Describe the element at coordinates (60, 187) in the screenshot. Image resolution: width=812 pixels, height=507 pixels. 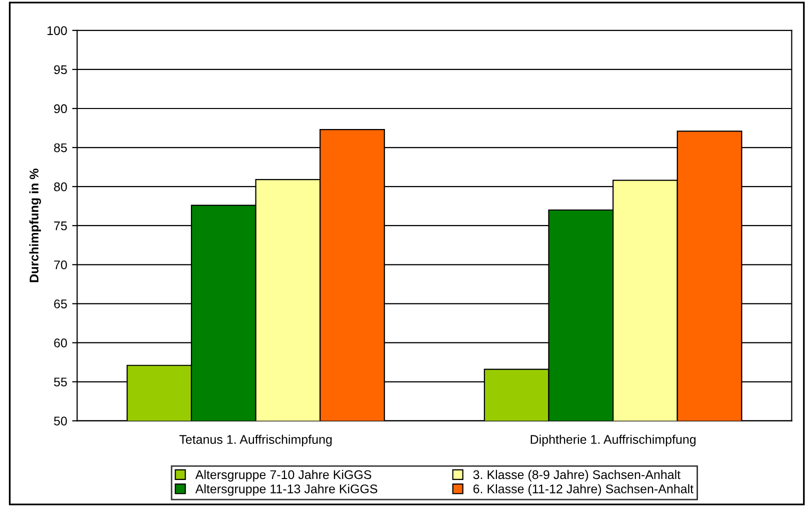
I see `y-tick-label: 80` at that location.